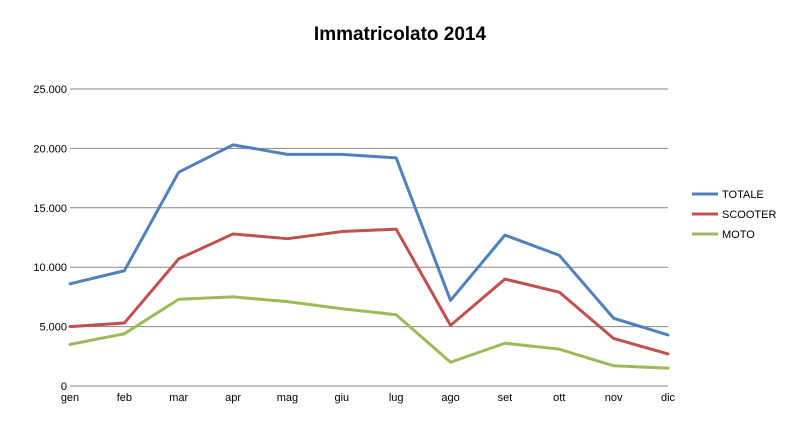 This screenshot has width=800, height=427. Describe the element at coordinates (341, 398) in the screenshot. I see `x-tick-label: giu` at that location.